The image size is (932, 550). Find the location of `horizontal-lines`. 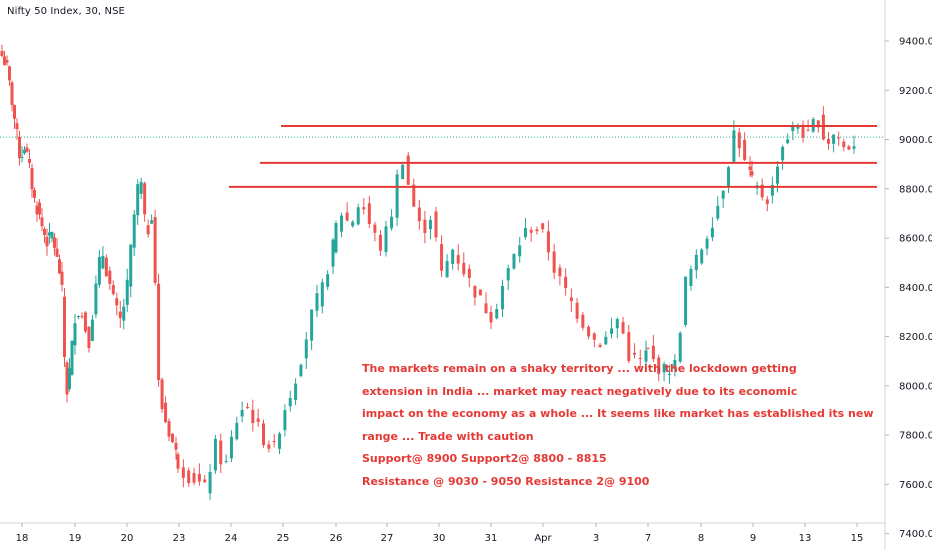

horizontal-lines is located at coordinates (553, 156).